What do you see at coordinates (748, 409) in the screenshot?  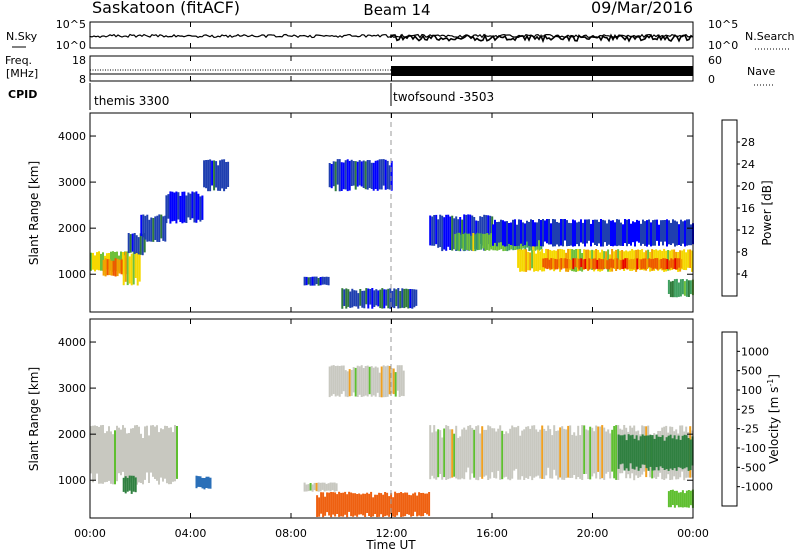 I see `colorbar-tick-label: 25` at bounding box center [748, 409].